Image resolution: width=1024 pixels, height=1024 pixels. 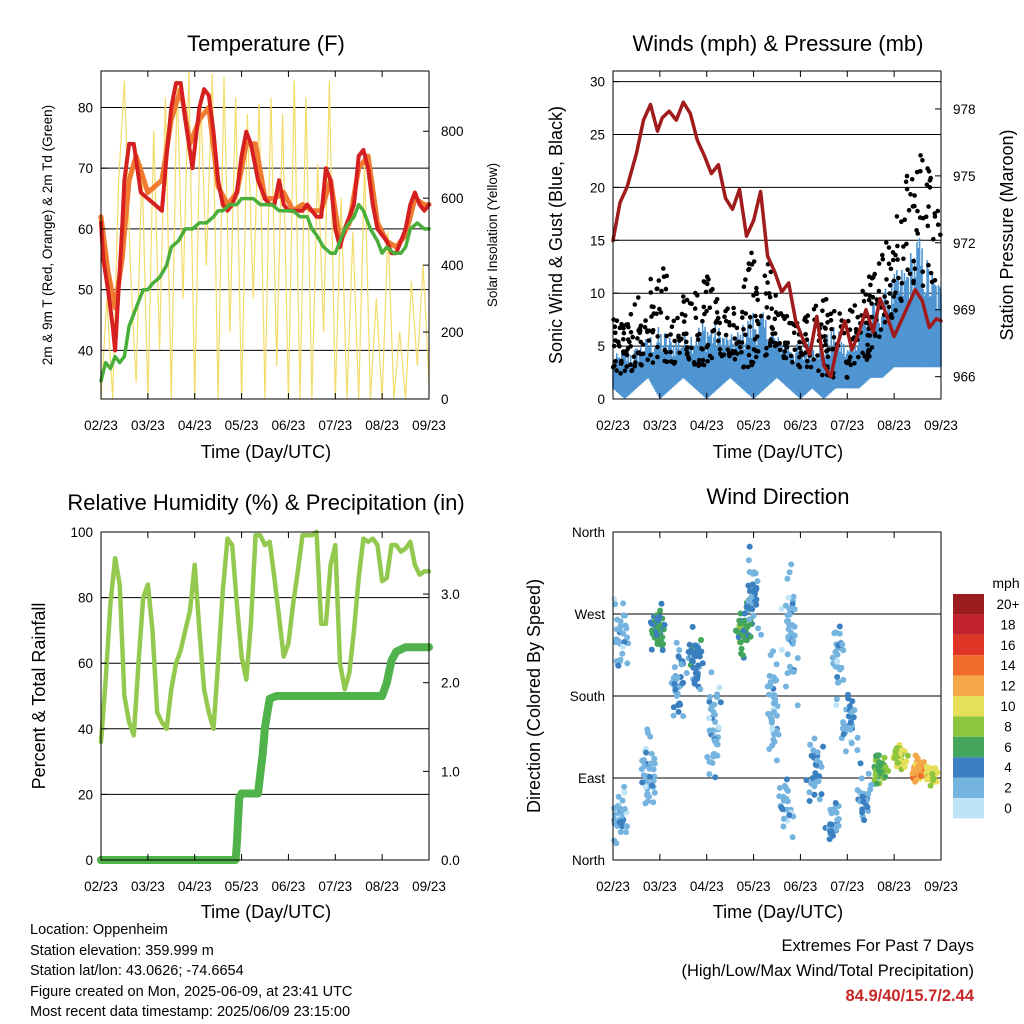 What do you see at coordinates (964, 243) in the screenshot?
I see `y2-tick-label: 972` at bounding box center [964, 243].